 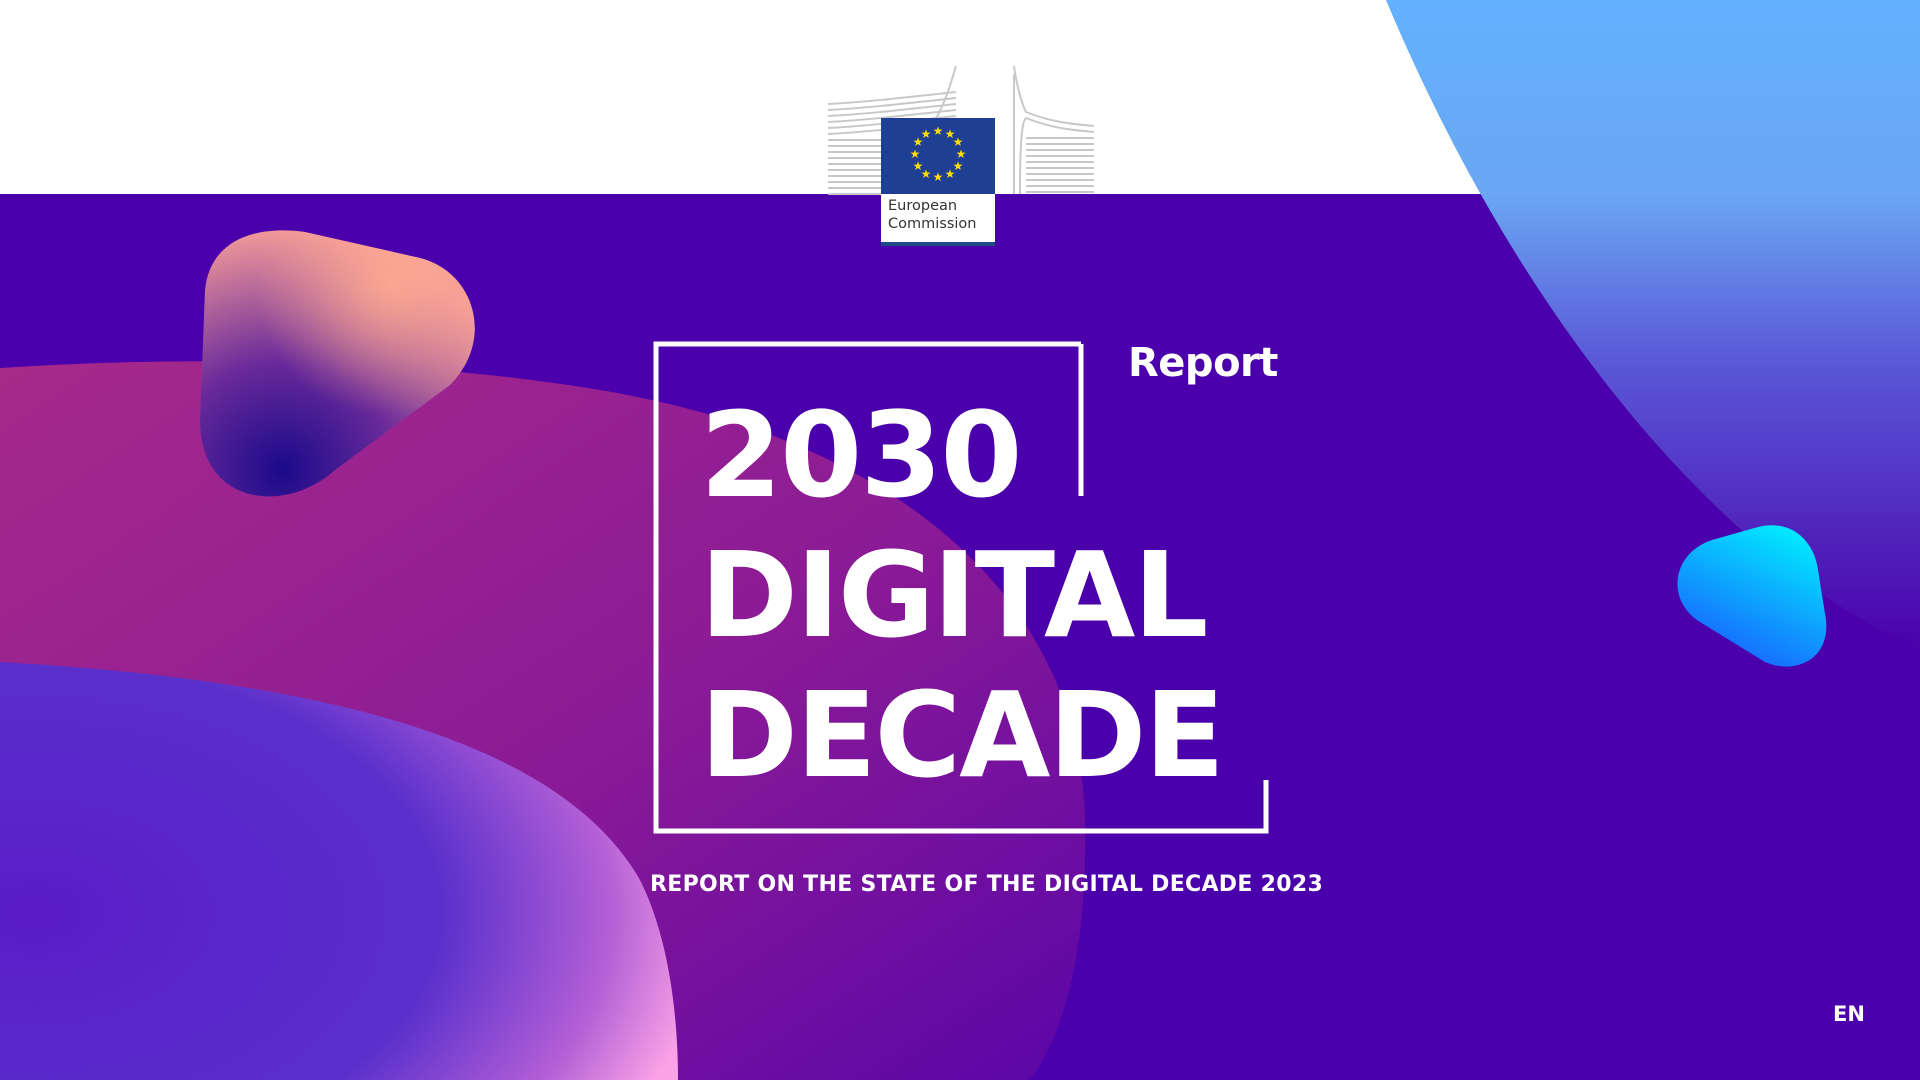 I want to click on european-commission-logo: ★ ★★ ★★★ ★★★ ★★★, so click(x=961, y=155).